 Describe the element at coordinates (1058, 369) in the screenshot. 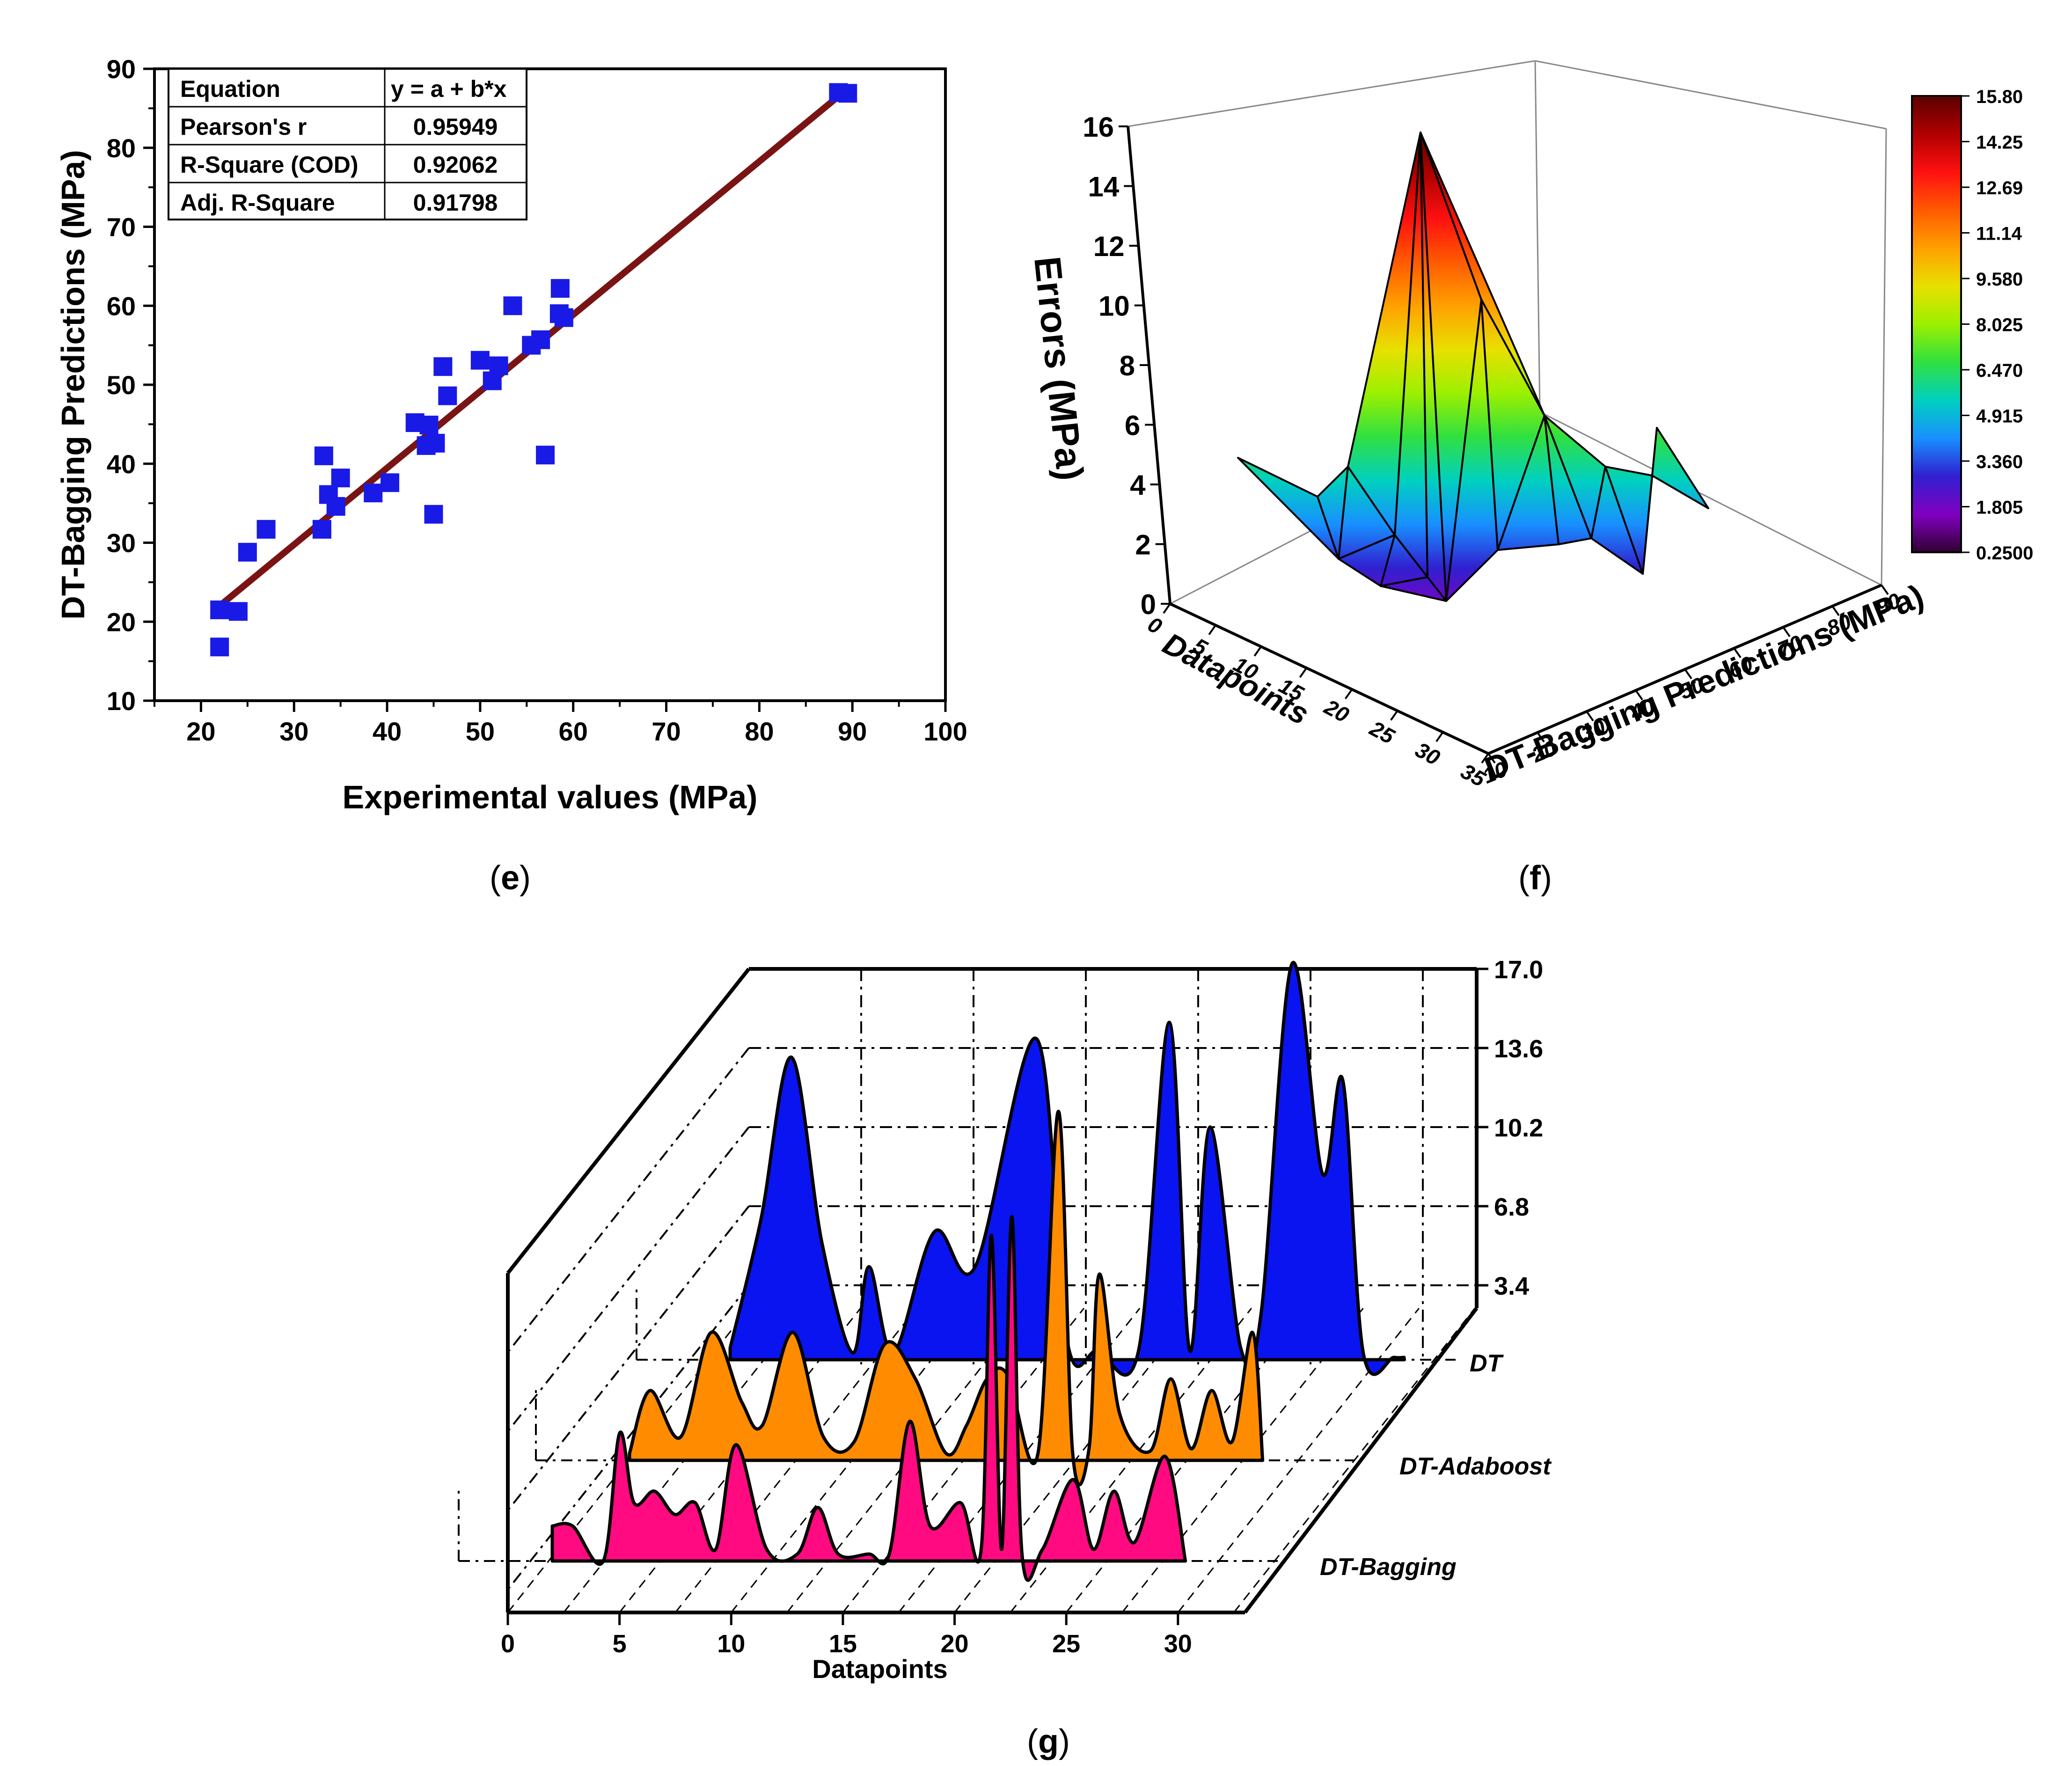

I see `f-z-axis-label: Errors (MPa)` at that location.